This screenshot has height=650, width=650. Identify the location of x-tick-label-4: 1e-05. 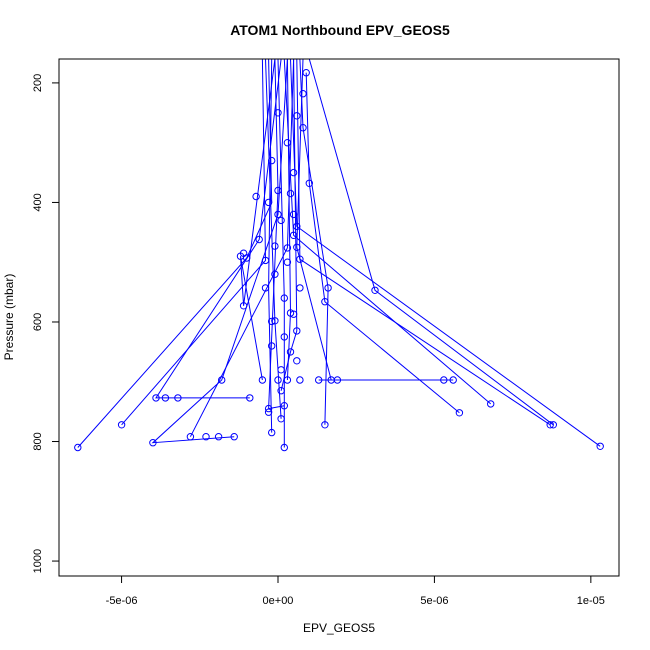
(591, 601).